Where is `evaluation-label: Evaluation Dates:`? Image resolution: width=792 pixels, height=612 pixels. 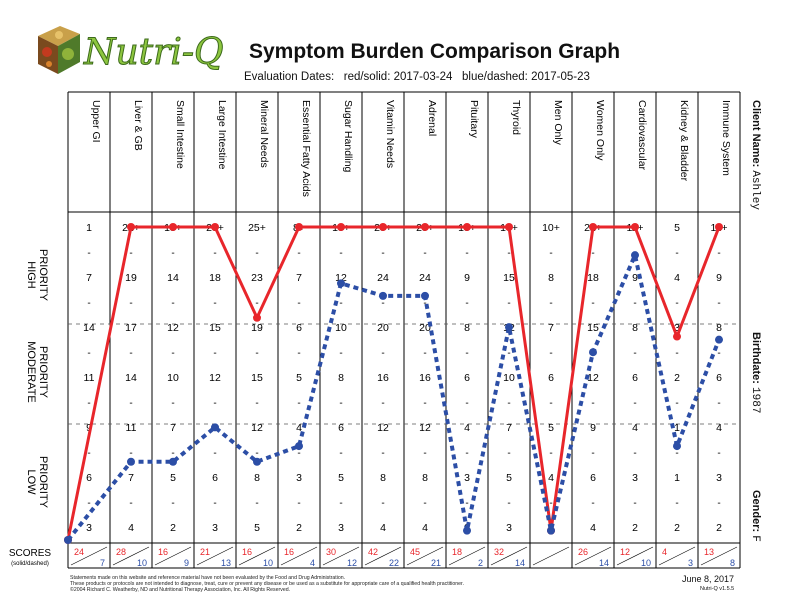 evaluation-label: Evaluation Dates: is located at coordinates (289, 77).